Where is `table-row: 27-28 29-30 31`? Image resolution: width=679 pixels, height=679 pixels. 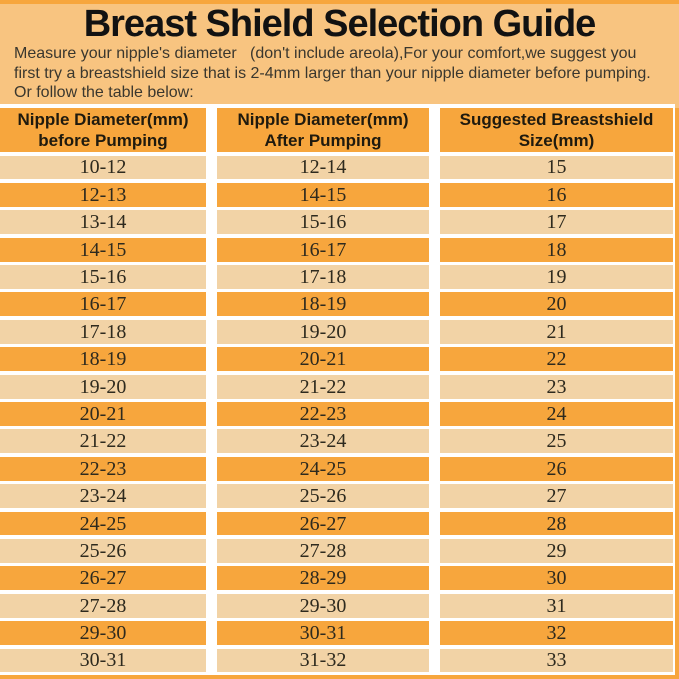 table-row: 27-28 29-30 31 is located at coordinates (336, 605).